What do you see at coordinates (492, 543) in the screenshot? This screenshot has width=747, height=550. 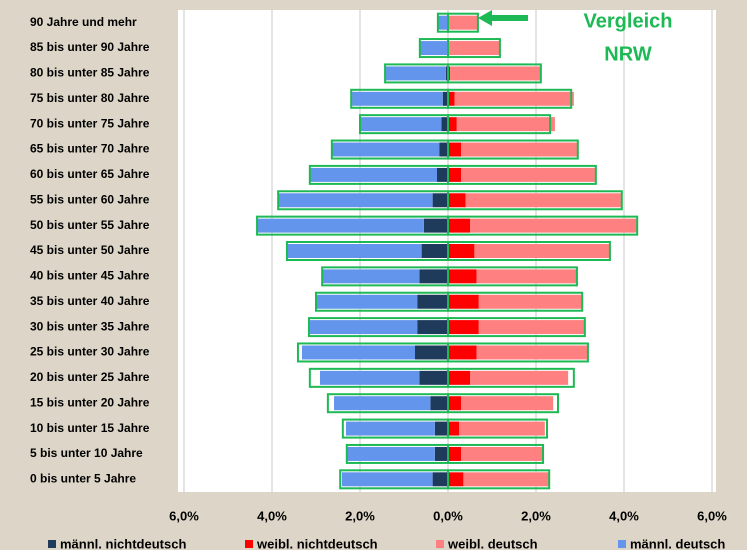 I see `legend-label: weibl. deutsch` at bounding box center [492, 543].